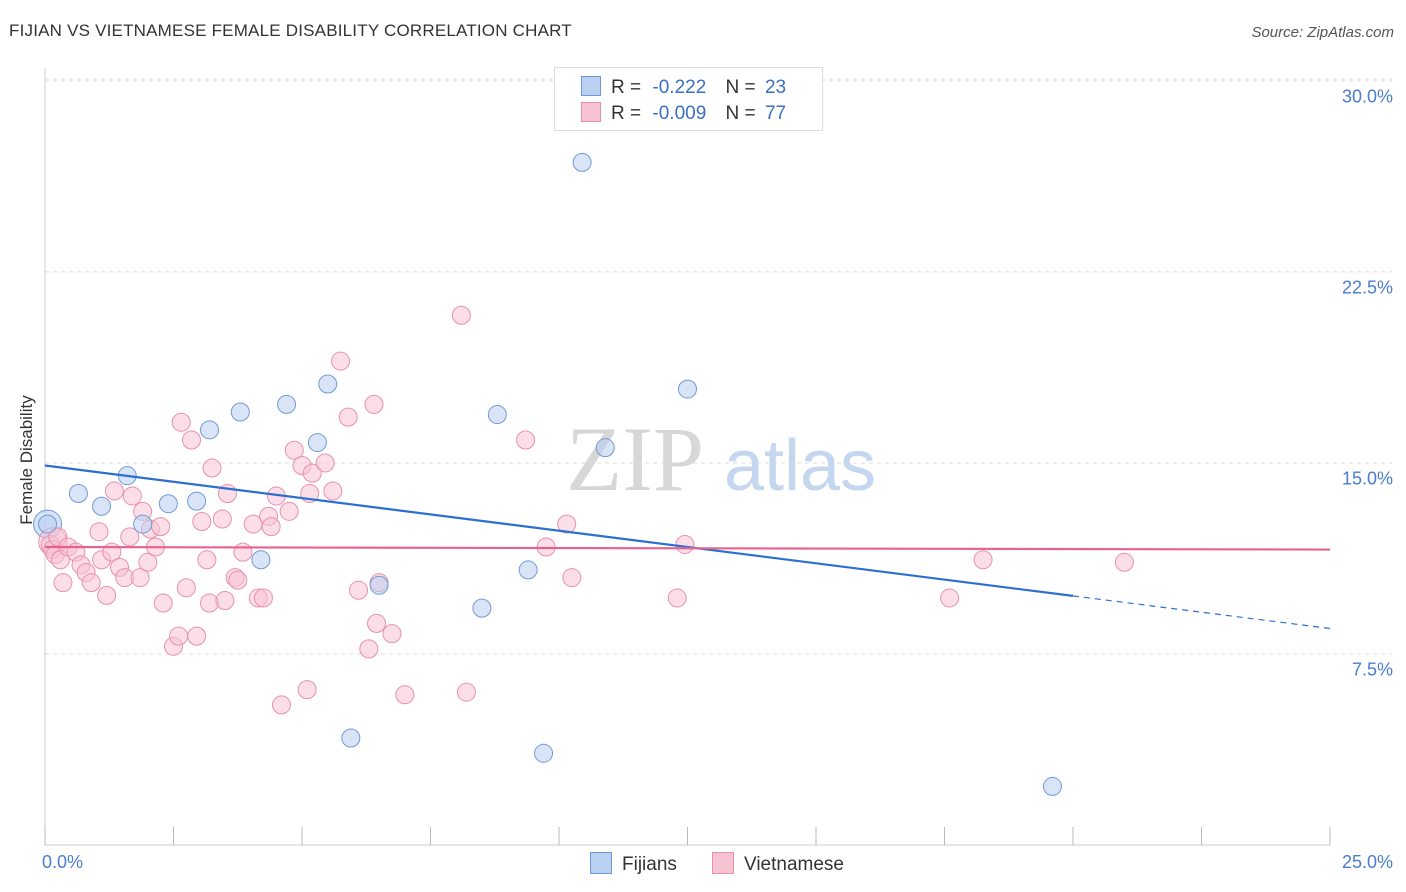 Image resolution: width=1406 pixels, height=892 pixels. I want to click on y-tick-label: 22.5%, so click(1367, 287).